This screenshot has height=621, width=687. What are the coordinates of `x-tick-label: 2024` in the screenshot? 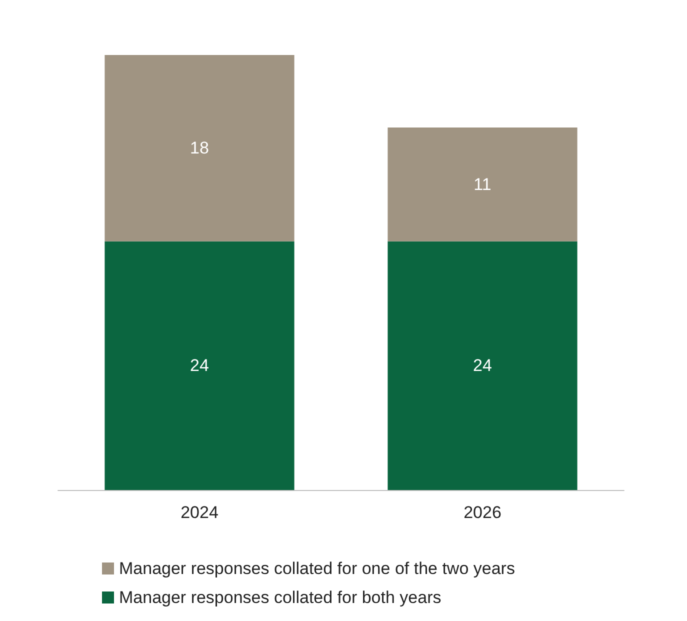 It's located at (199, 512).